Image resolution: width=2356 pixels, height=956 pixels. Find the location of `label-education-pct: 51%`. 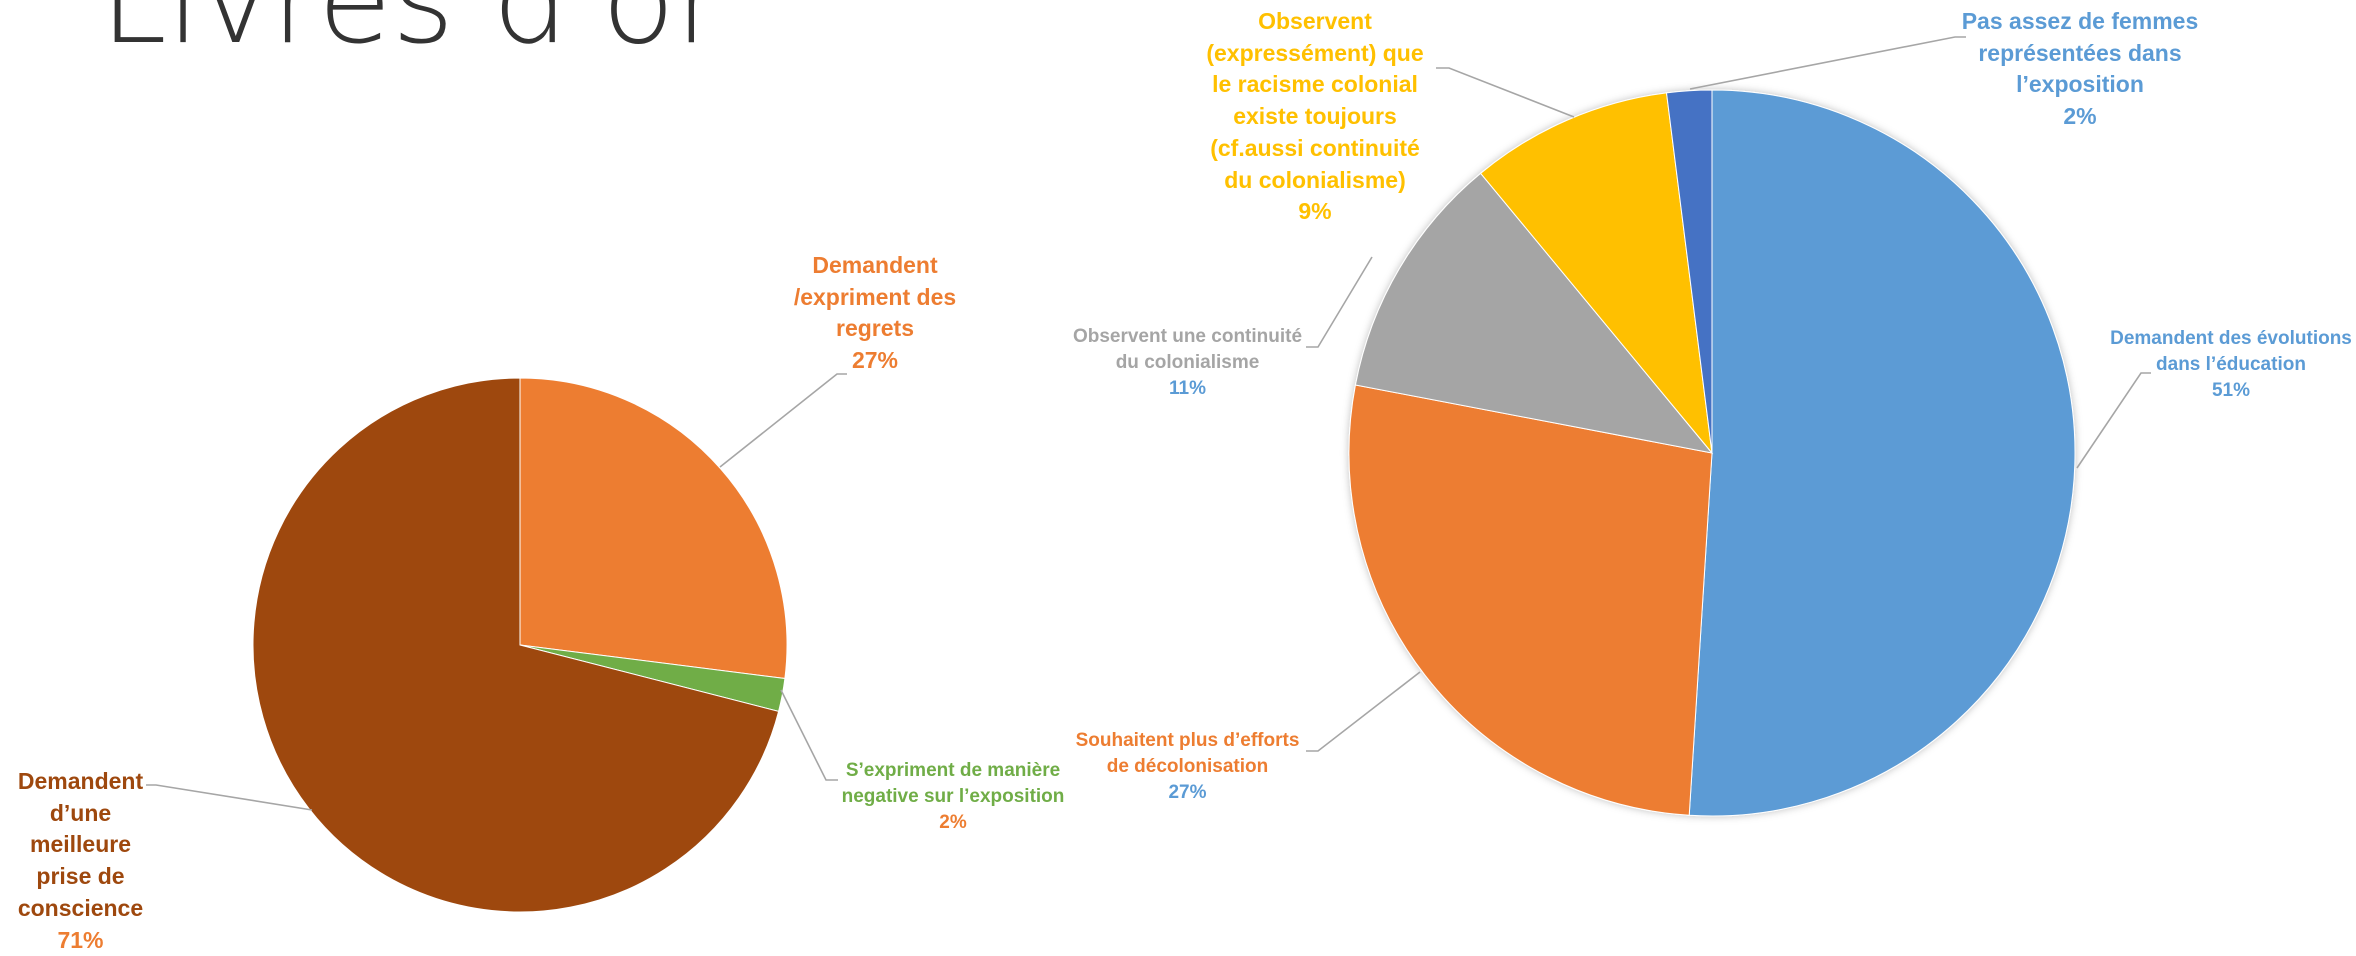

label-education-pct: 51% is located at coordinates (2231, 391).